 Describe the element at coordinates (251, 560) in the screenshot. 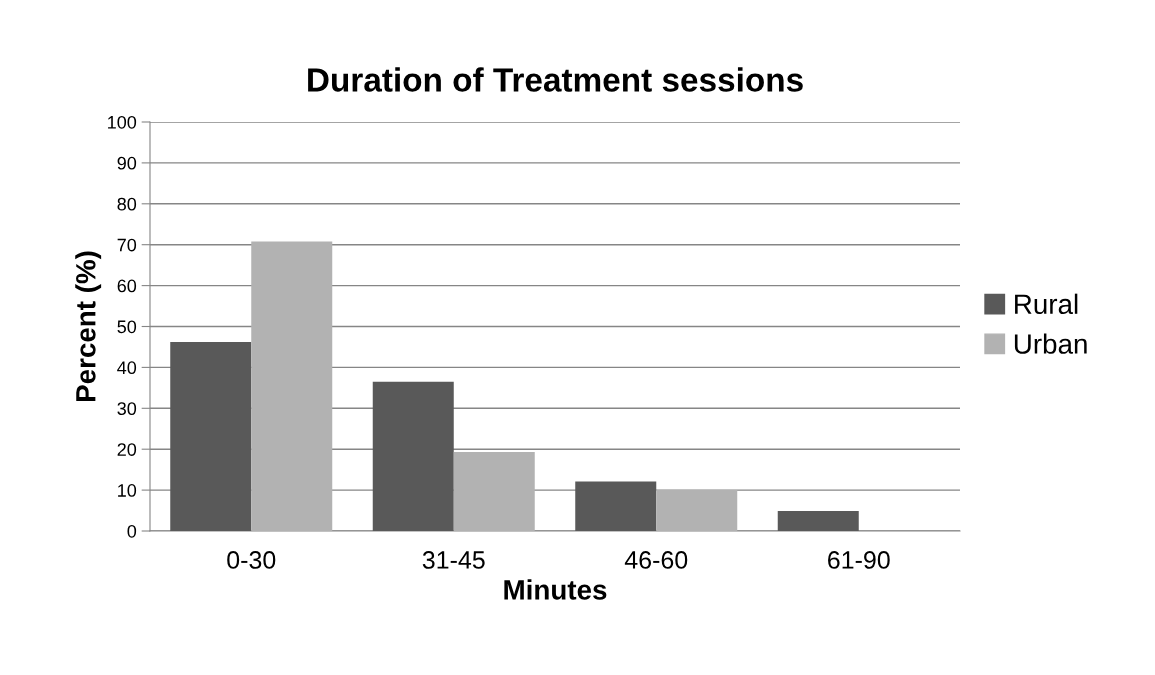

I see `x-tick-label: 0-30` at that location.